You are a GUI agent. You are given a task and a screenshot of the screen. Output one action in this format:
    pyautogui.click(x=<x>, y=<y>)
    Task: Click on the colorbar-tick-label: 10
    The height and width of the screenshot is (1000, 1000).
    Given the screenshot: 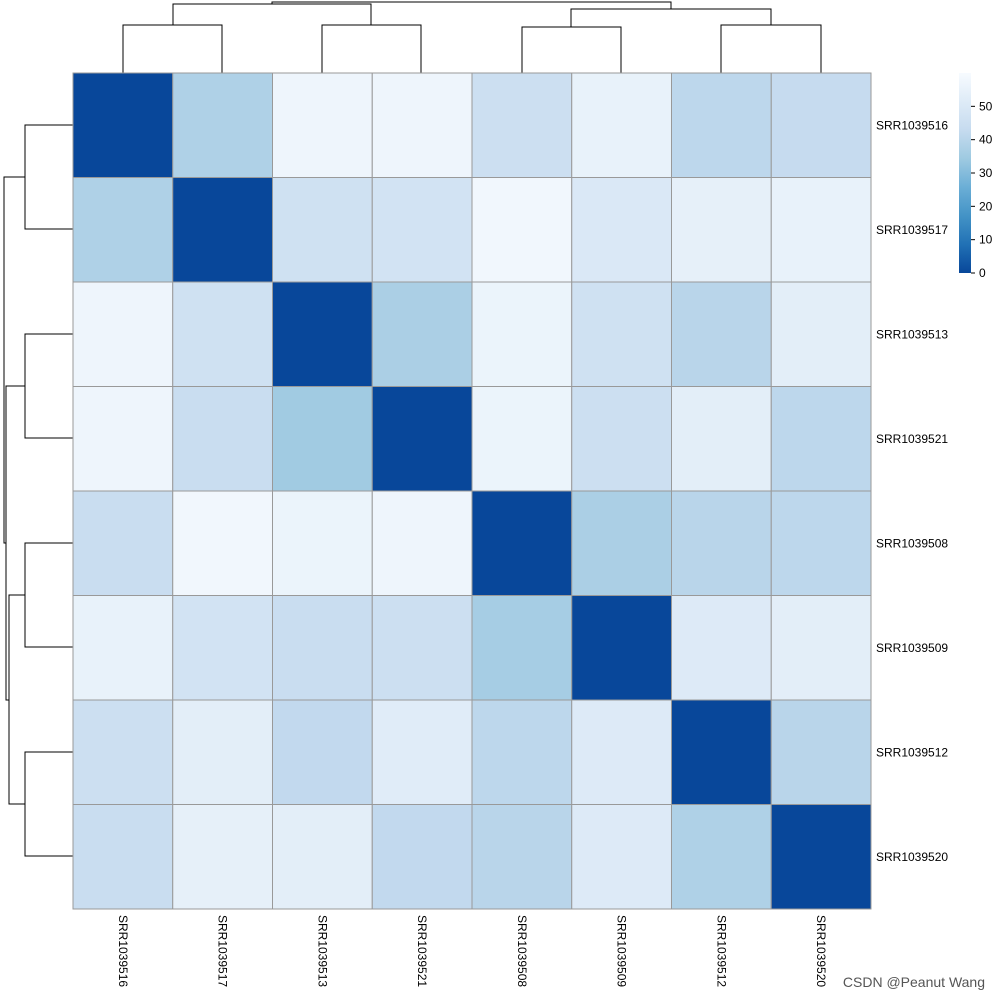 What is the action you would take?
    pyautogui.click(x=986, y=240)
    